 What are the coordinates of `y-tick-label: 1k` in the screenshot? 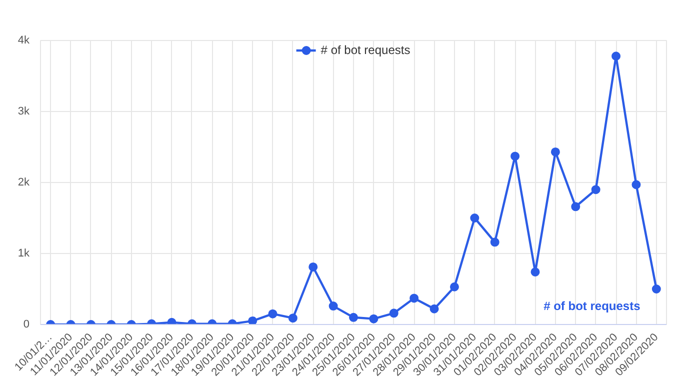 It's located at (24, 254).